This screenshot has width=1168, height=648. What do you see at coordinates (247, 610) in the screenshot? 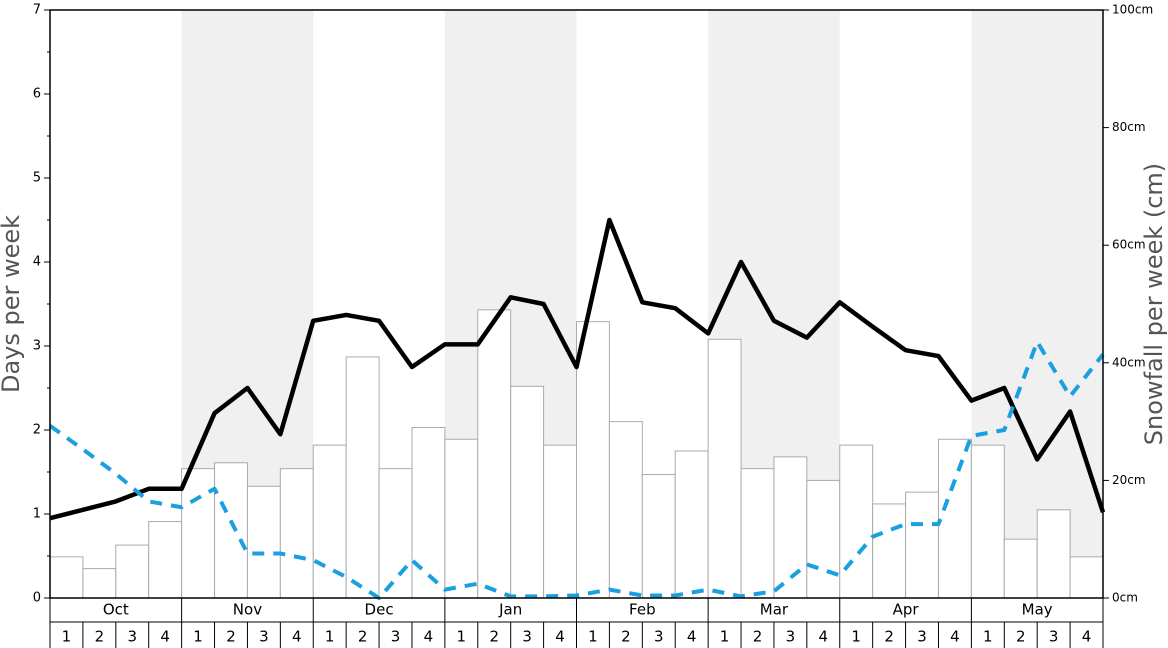
I see `month-label: Nov` at bounding box center [247, 610].